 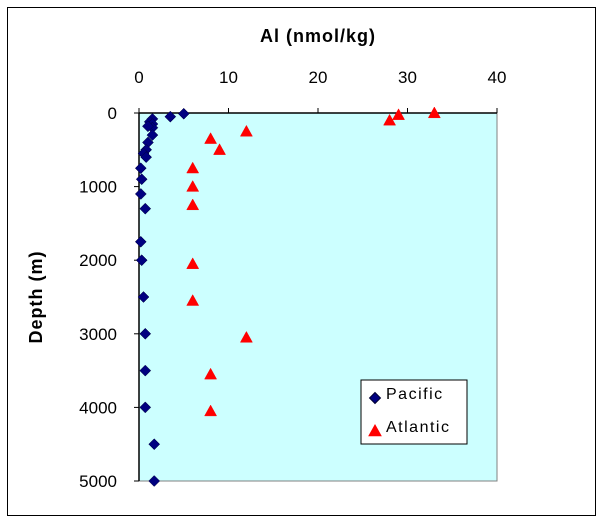 I want to click on x-tick-label: 40, so click(x=497, y=77).